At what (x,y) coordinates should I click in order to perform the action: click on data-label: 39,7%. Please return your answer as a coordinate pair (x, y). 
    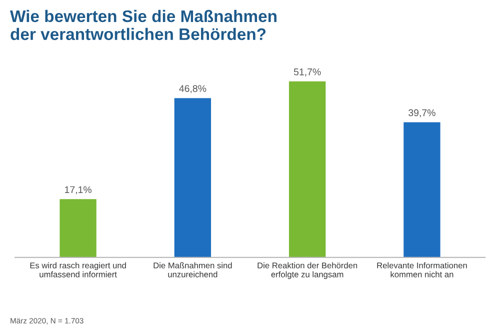
    Looking at the image, I should click on (422, 113).